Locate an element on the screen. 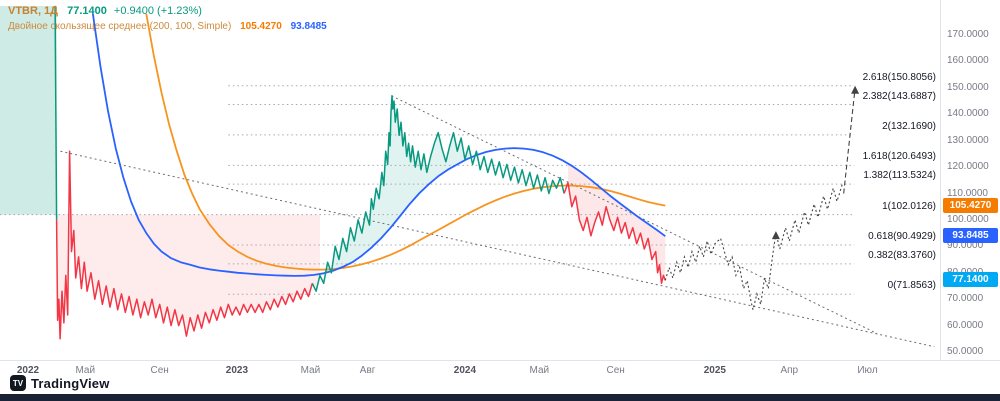 This screenshot has width=1000, height=401. tradingview-brand: TV TradingView is located at coordinates (60, 383).